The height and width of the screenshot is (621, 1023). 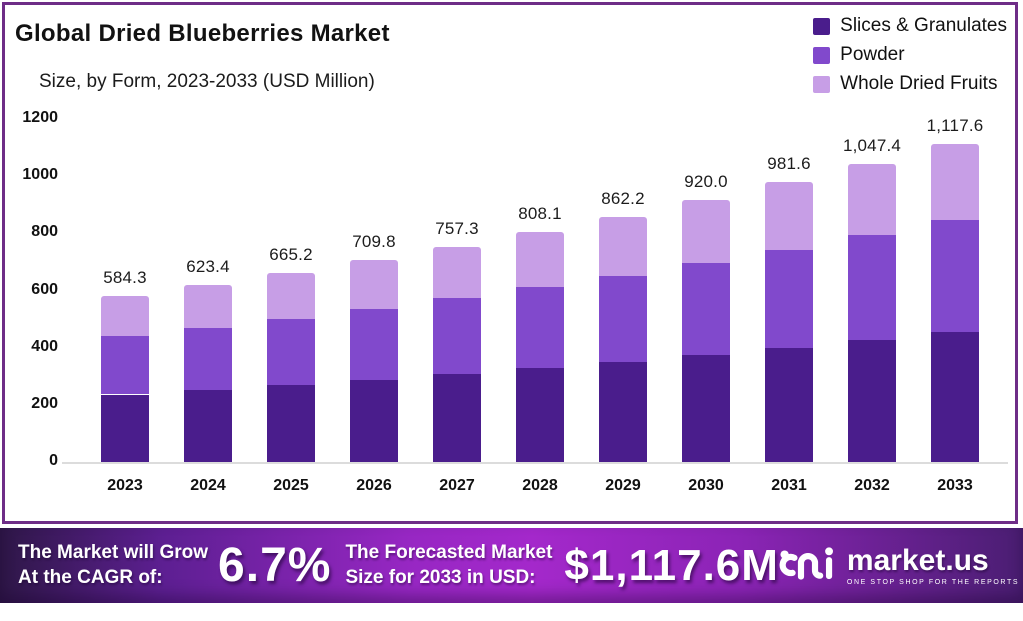 I want to click on bar-segment-2027-powder, so click(x=457, y=336).